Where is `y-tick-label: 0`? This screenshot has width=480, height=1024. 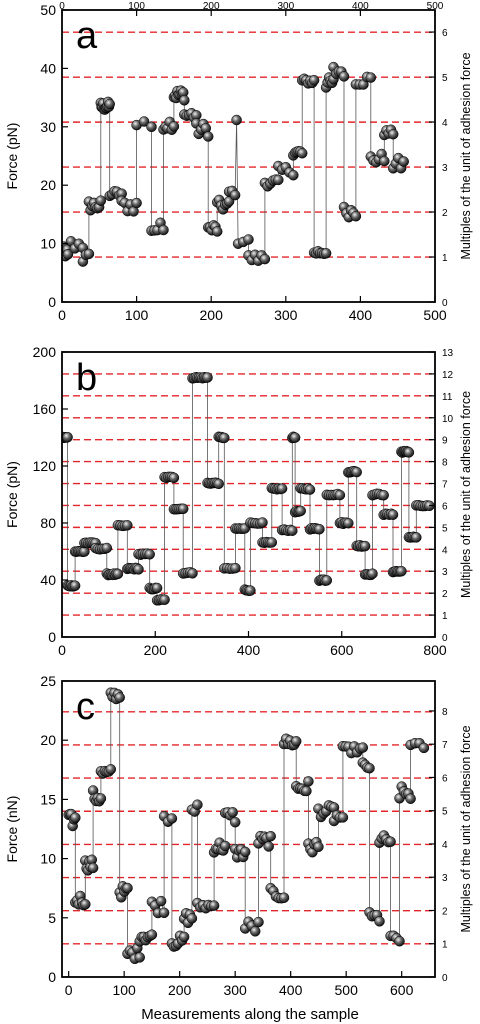
y-tick-label: 0 is located at coordinates (52, 977).